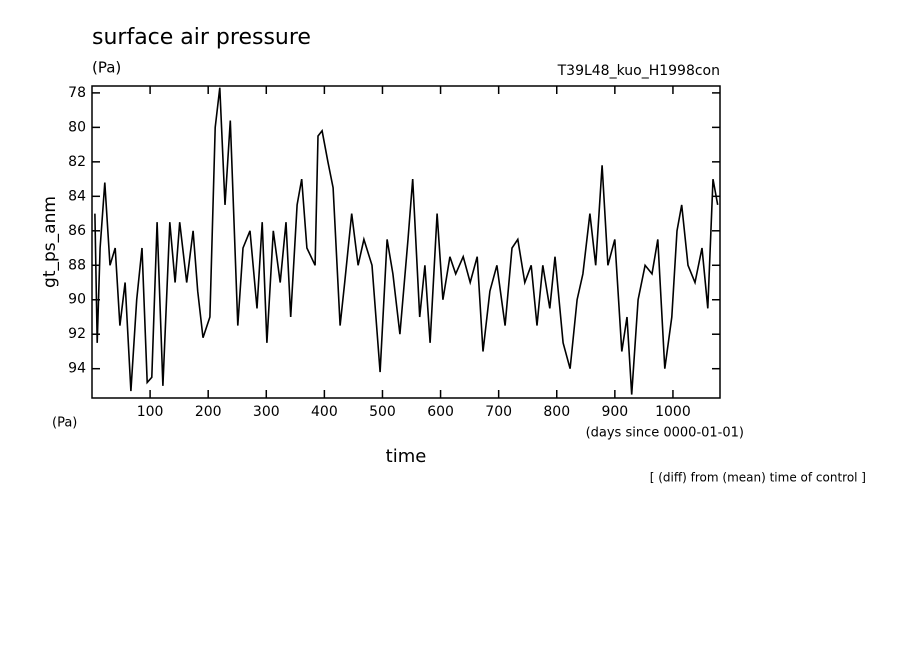 The height and width of the screenshot is (654, 904). Describe the element at coordinates (208, 412) in the screenshot. I see `x-tick-label: 200` at that location.